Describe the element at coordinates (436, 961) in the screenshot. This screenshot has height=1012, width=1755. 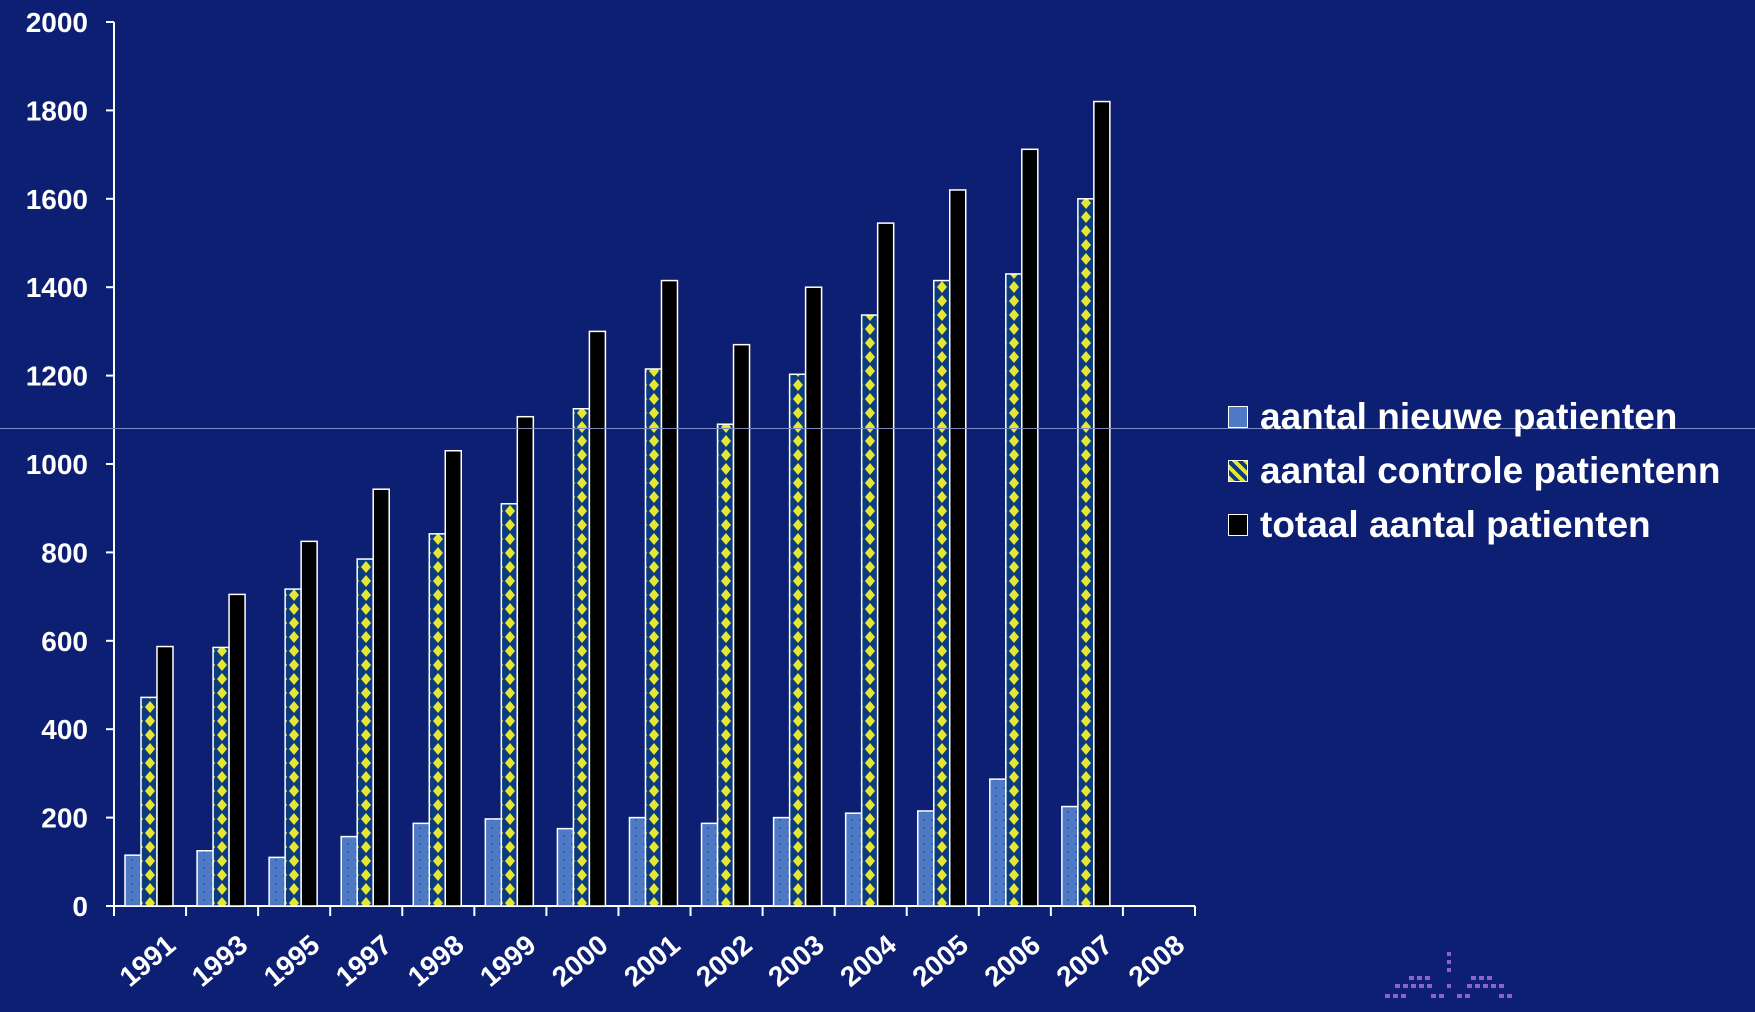
I see `x-tick-label: 1998` at that location.